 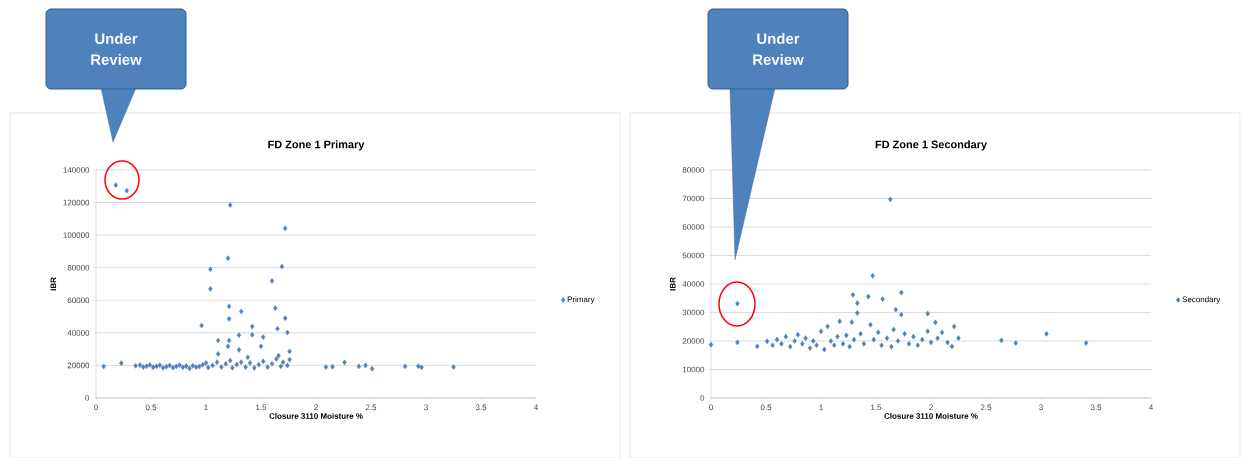 I want to click on chart-title: FD Zone 1 Primary, so click(x=316, y=145).